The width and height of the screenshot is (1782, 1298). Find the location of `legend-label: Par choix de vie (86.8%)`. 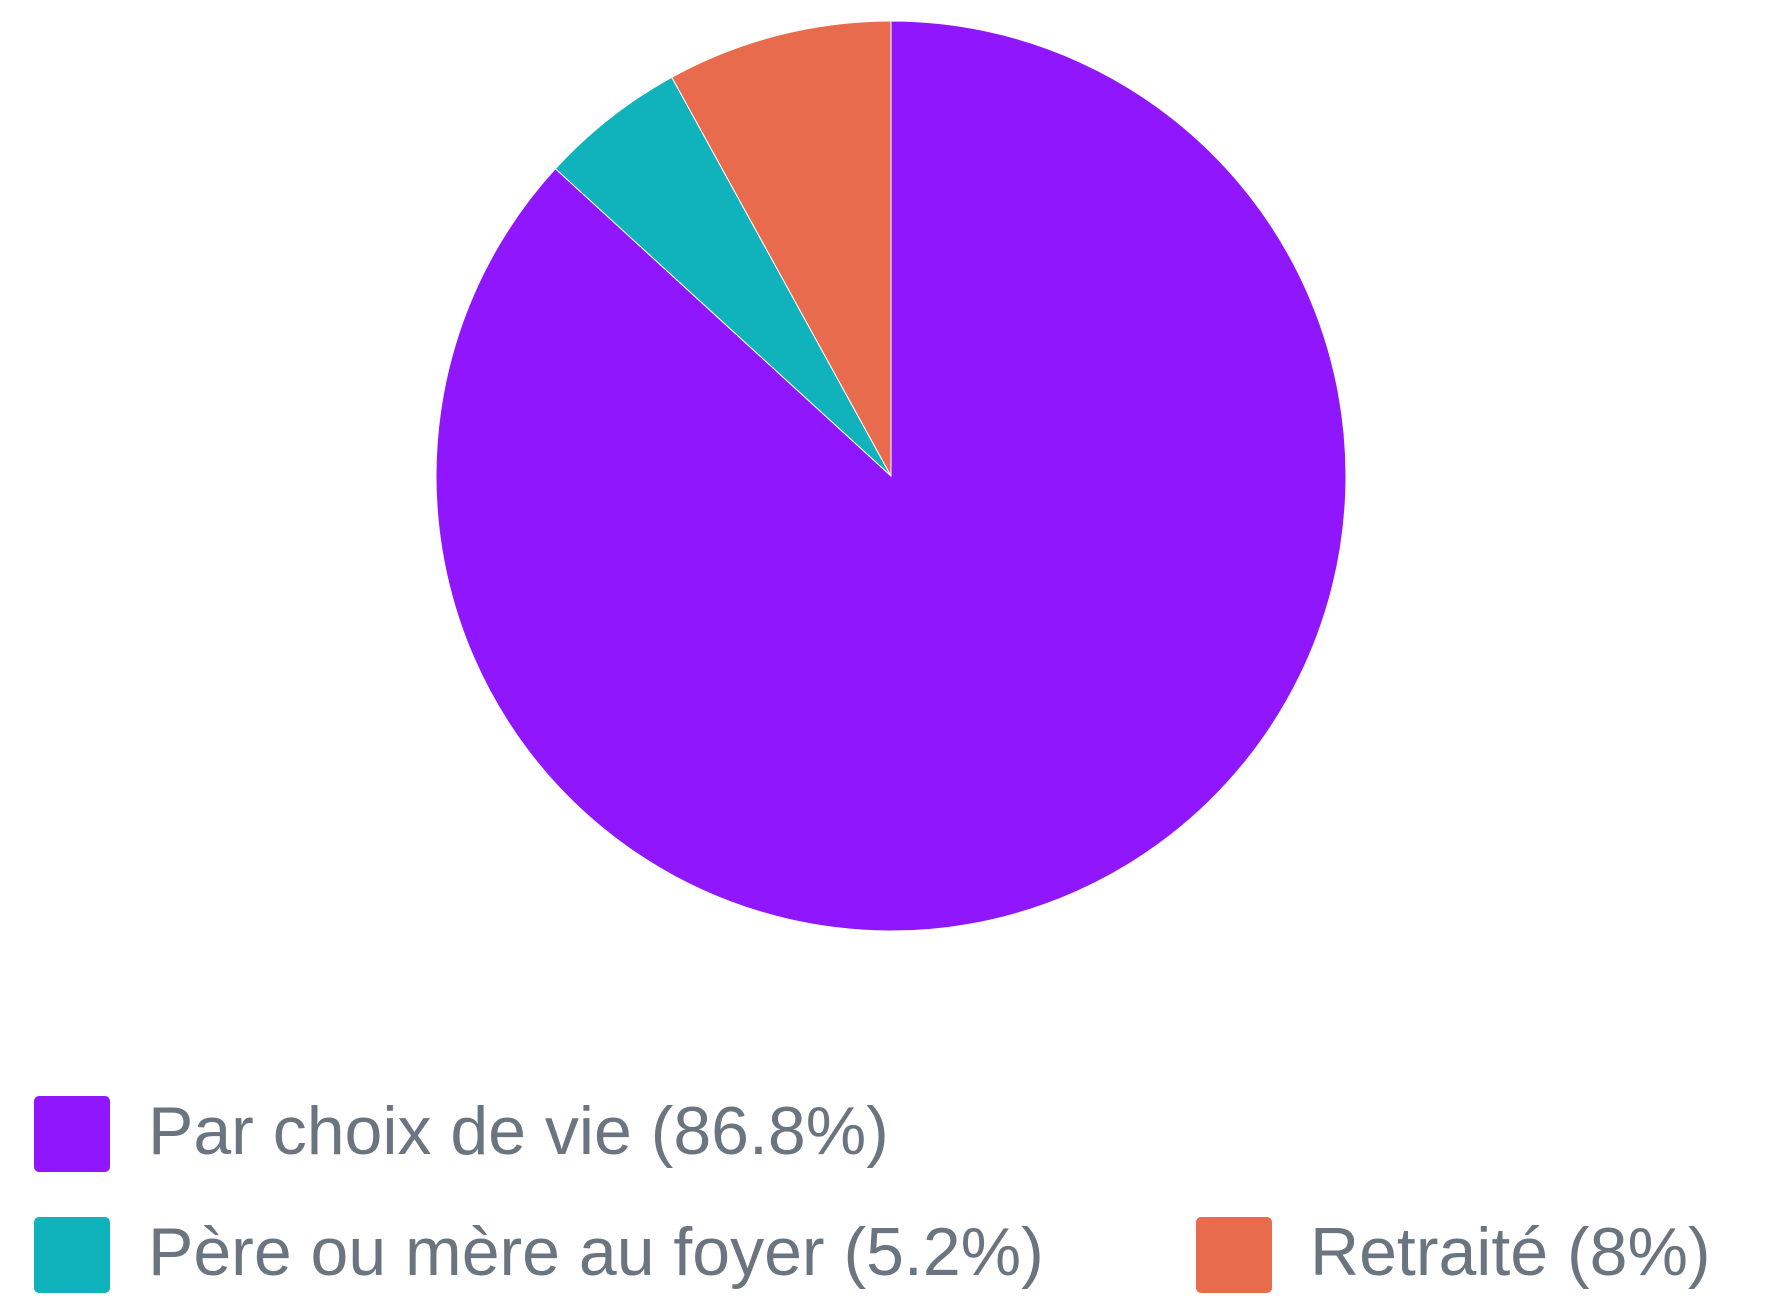

legend-label: Par choix de vie (86.8%) is located at coordinates (518, 1131).